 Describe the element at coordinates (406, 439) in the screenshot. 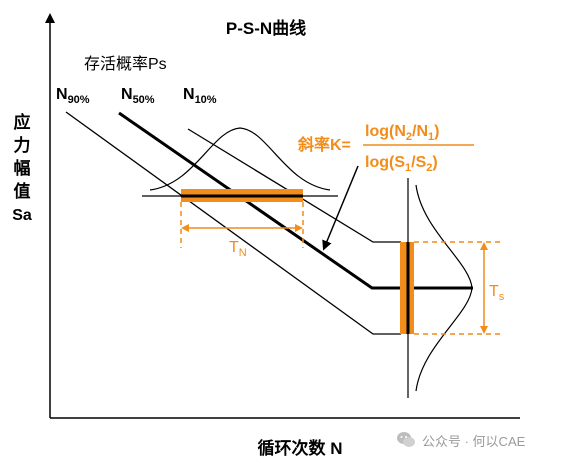

I see `wechat-logo-icon` at that location.